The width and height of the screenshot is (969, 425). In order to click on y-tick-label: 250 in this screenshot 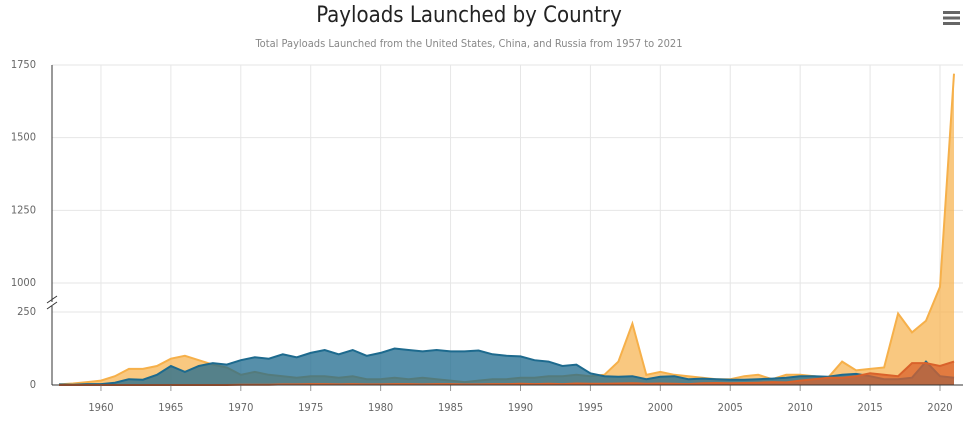, I will do `click(26, 311)`.